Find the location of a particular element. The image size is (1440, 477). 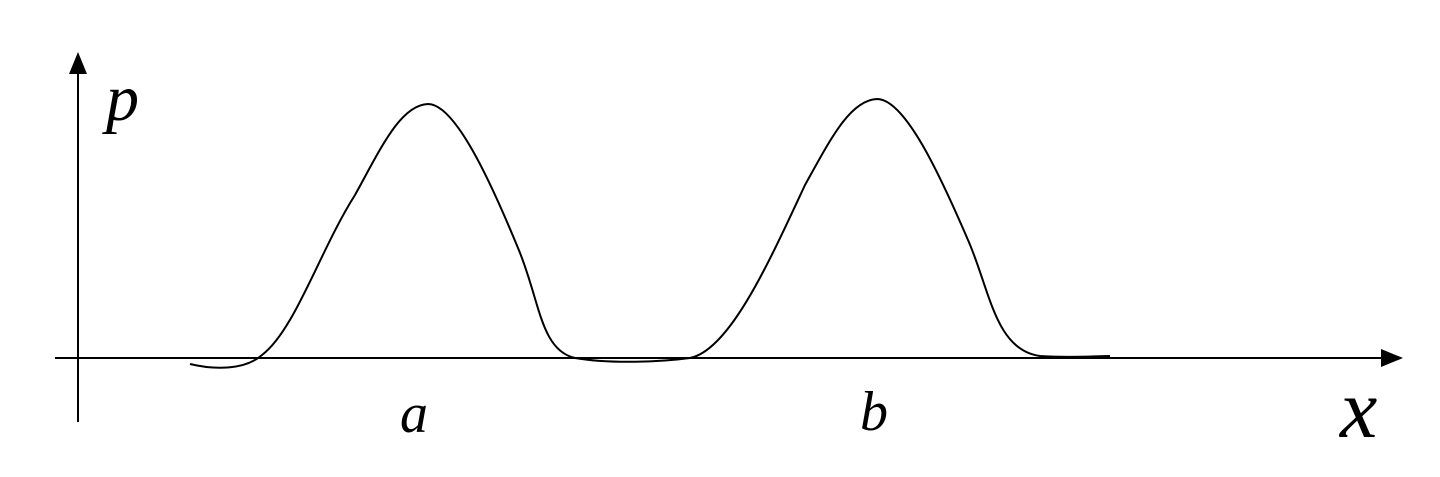

y-axis-label: p is located at coordinates (120, 98).